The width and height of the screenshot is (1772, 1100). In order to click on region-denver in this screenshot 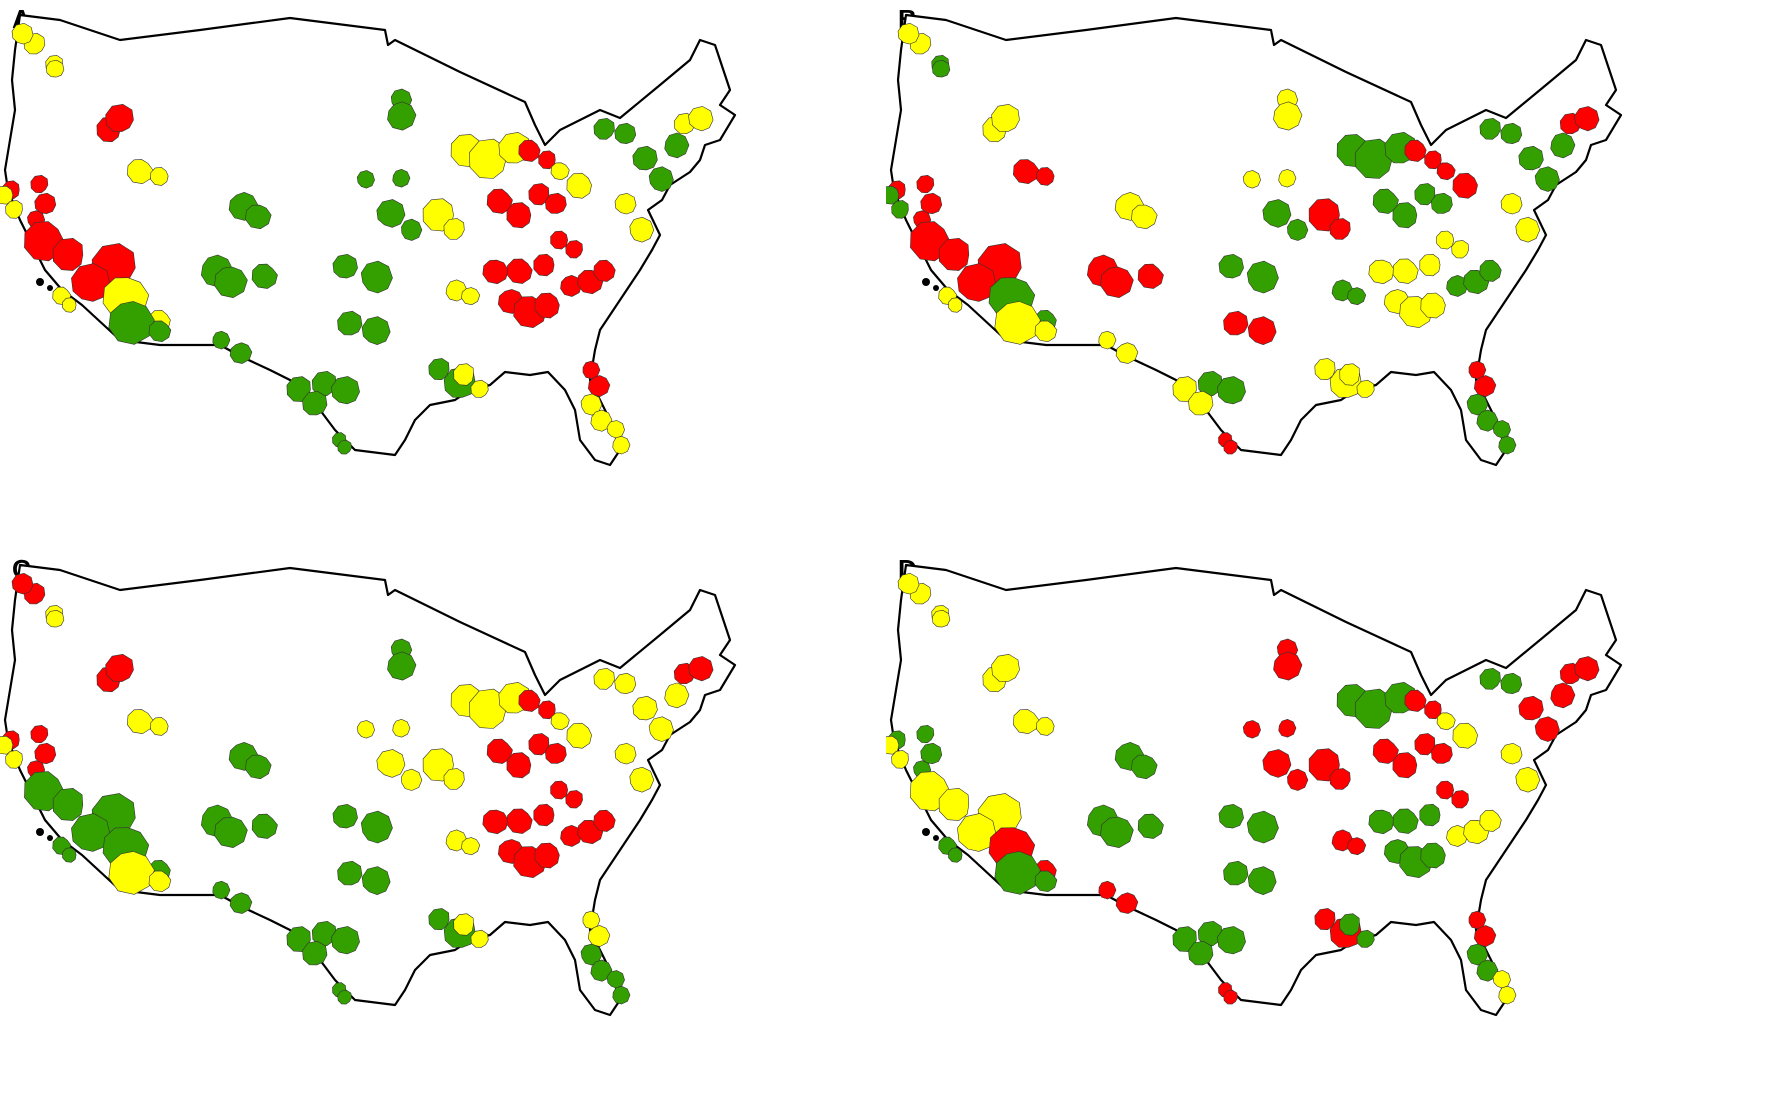, I will do `click(1144, 767)`.